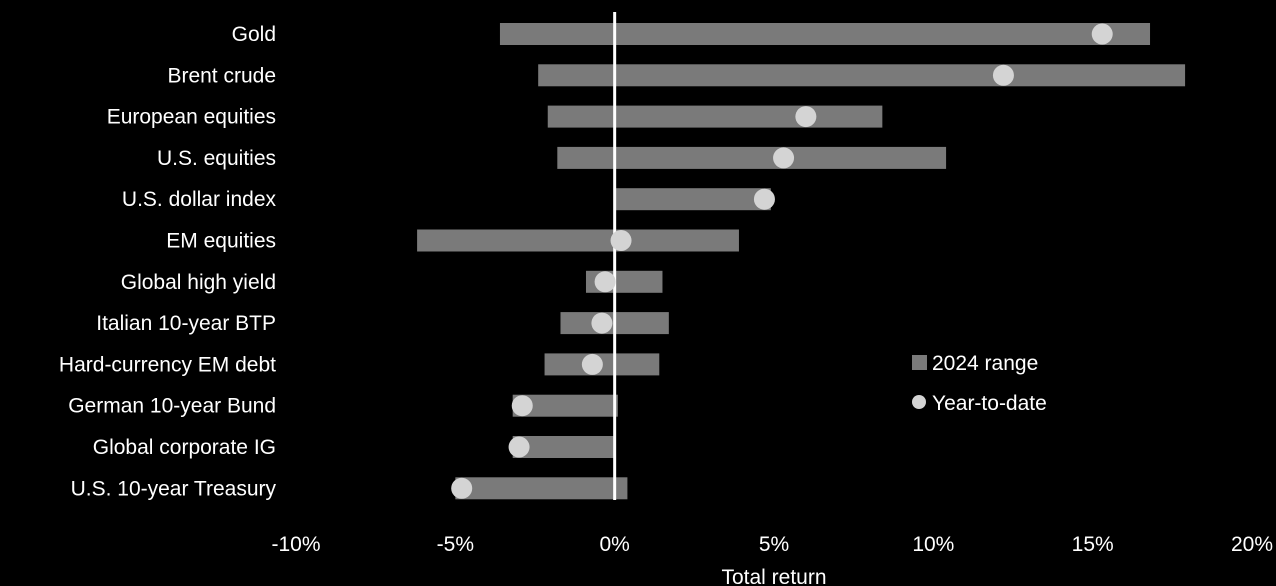  I want to click on x-tick-label: 0%, so click(614, 544).